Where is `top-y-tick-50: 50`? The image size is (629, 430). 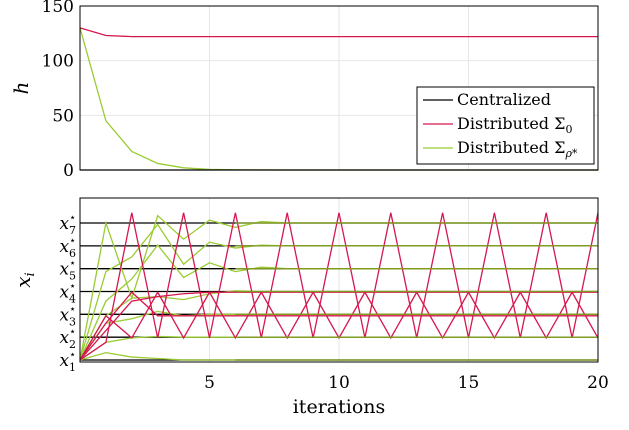 top-y-tick-50: 50 is located at coordinates (63, 116).